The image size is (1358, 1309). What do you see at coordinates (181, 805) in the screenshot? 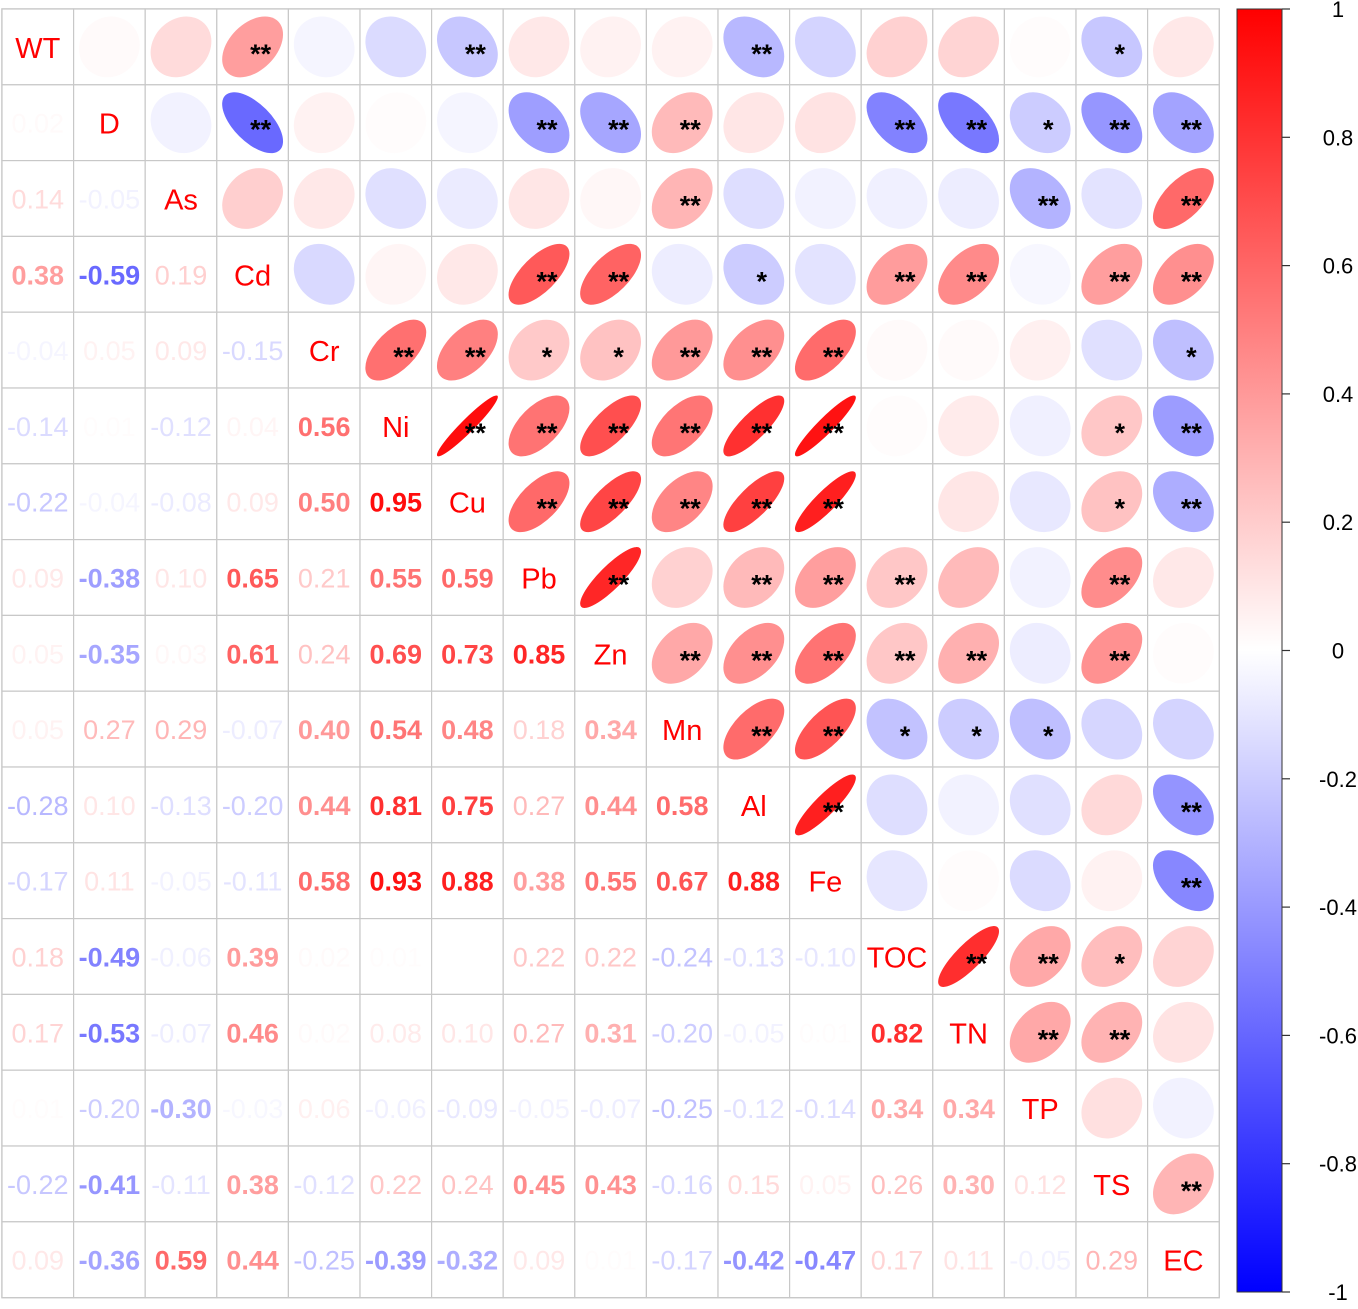
I see `cell-Al-As` at bounding box center [181, 805].